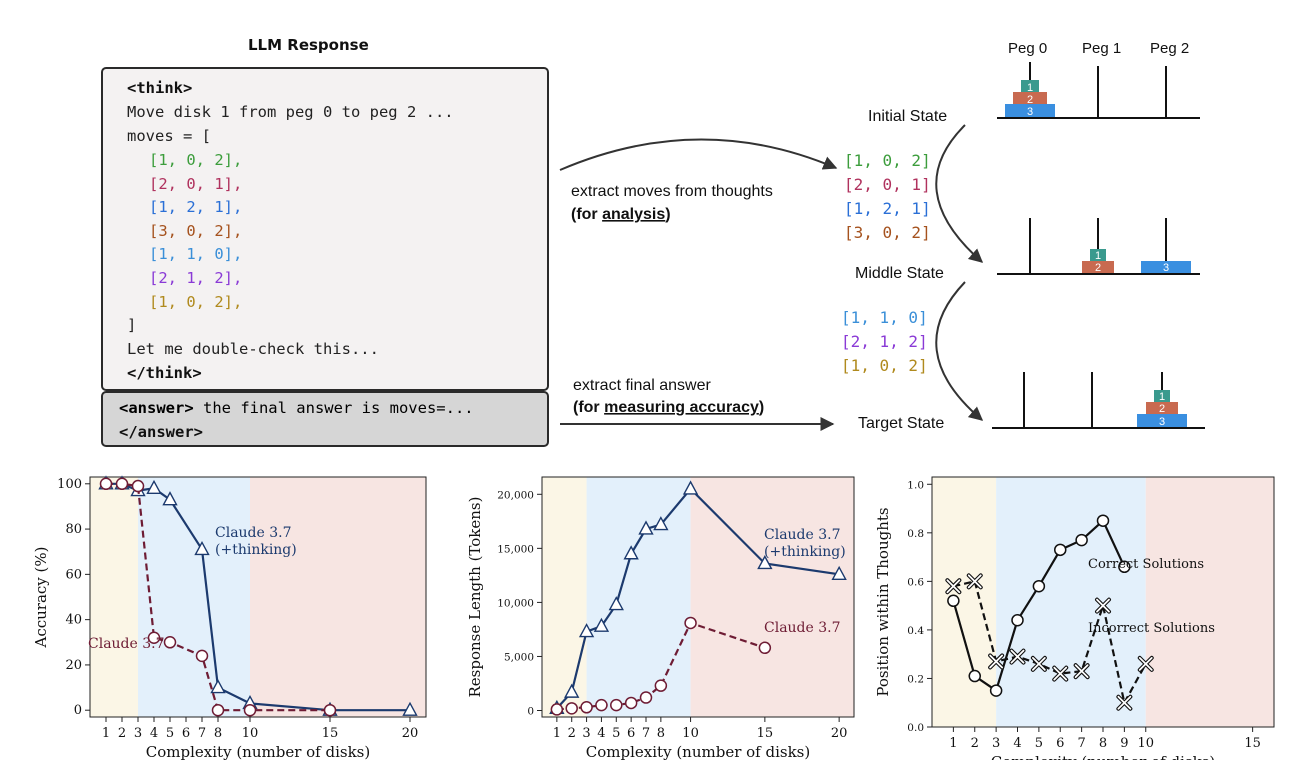  What do you see at coordinates (1151, 628) in the screenshot?
I see `series-label: Incorrect Solutions` at bounding box center [1151, 628].